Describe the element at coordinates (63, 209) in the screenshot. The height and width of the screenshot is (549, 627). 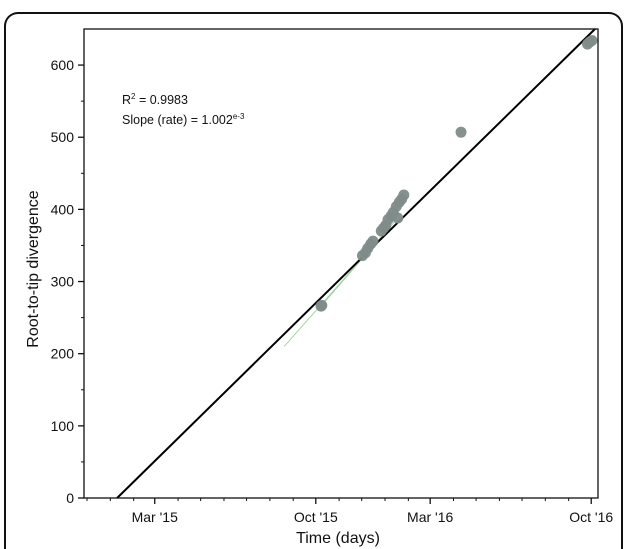
I see `y-tick-label: 400` at that location.